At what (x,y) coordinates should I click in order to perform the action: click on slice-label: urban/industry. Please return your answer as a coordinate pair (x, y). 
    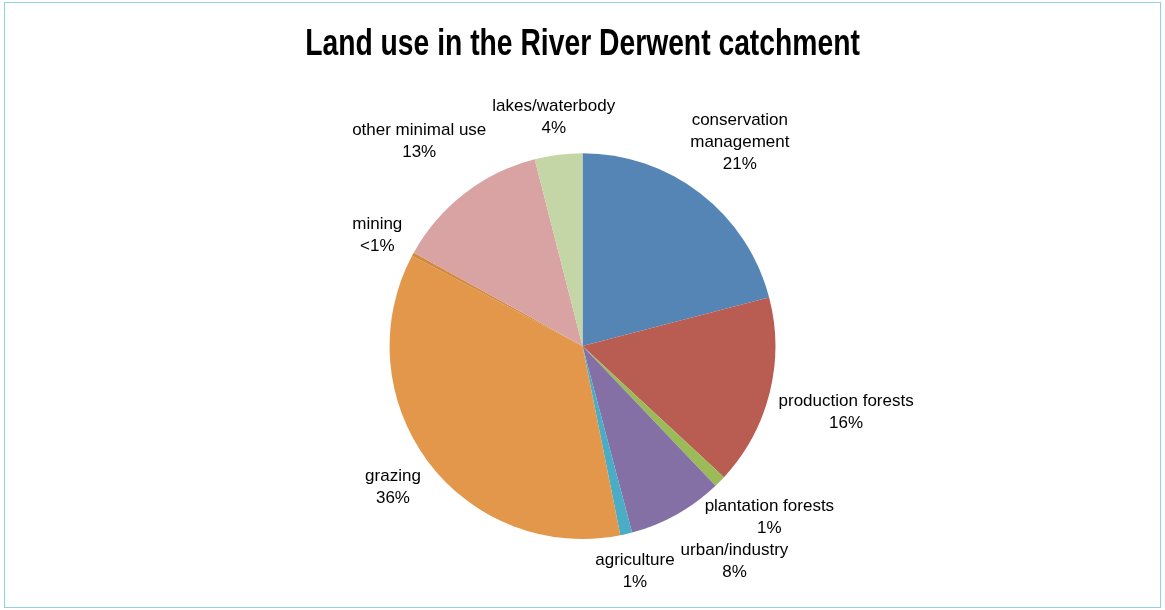
    Looking at the image, I should click on (734, 549).